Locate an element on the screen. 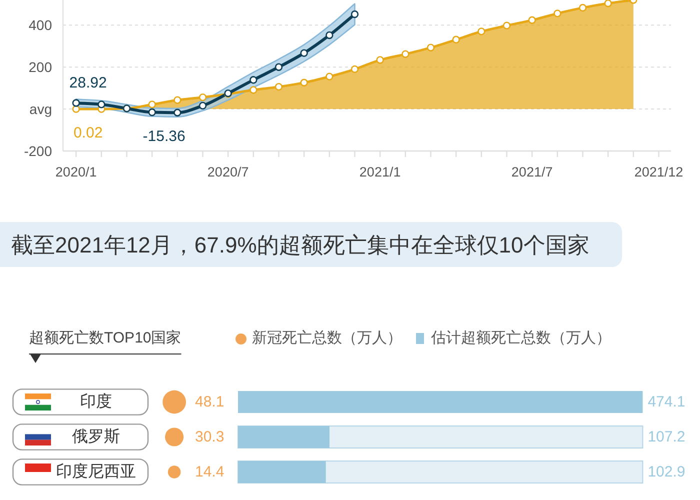 The height and width of the screenshot is (500, 700). y-tick-label: avg is located at coordinates (40, 109).